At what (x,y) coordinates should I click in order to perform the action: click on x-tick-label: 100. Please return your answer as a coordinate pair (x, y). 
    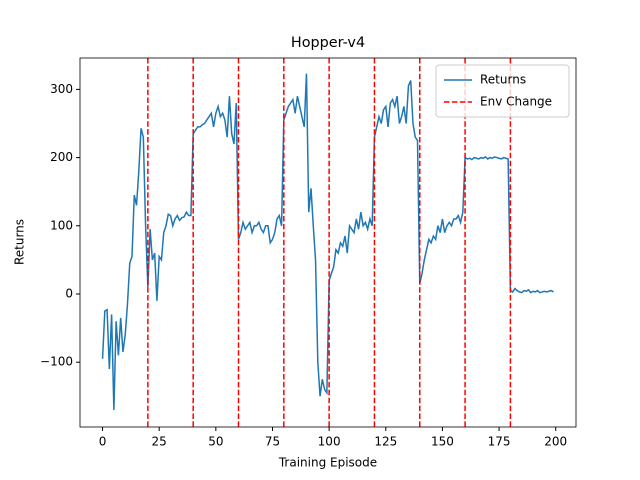
    Looking at the image, I should click on (329, 442).